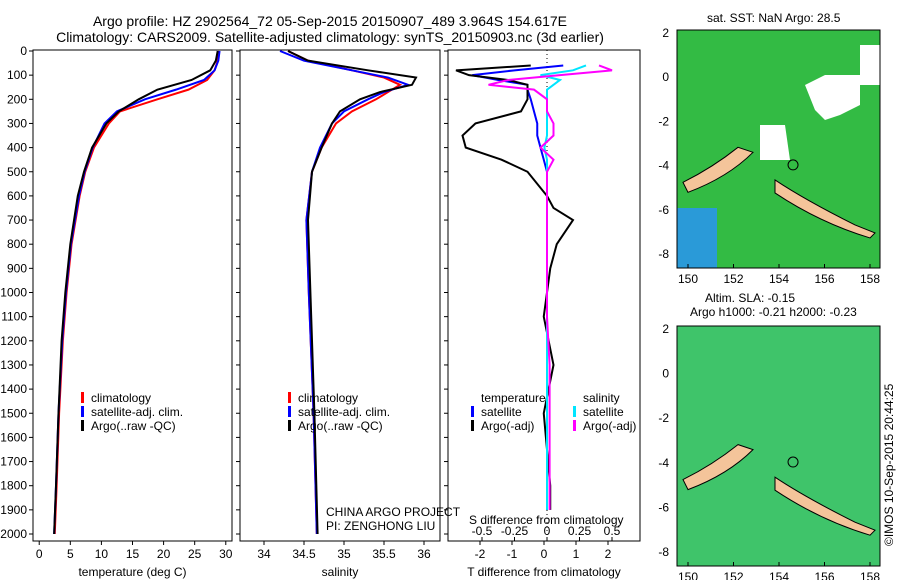 The width and height of the screenshot is (900, 580). What do you see at coordinates (393, 512) in the screenshot?
I see `project-line-1: CHINA ARGO PROJECT` at bounding box center [393, 512].